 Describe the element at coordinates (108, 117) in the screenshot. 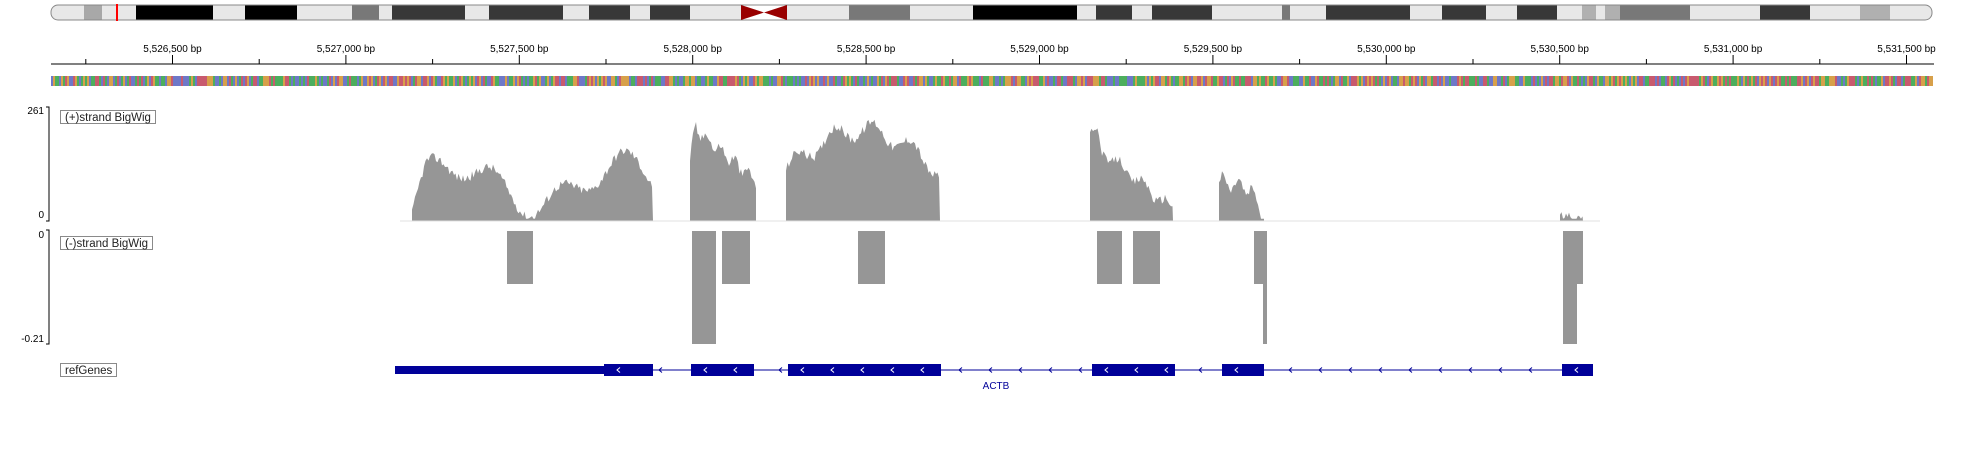

I see `plus-track-label: (+)strand BigWig` at that location.